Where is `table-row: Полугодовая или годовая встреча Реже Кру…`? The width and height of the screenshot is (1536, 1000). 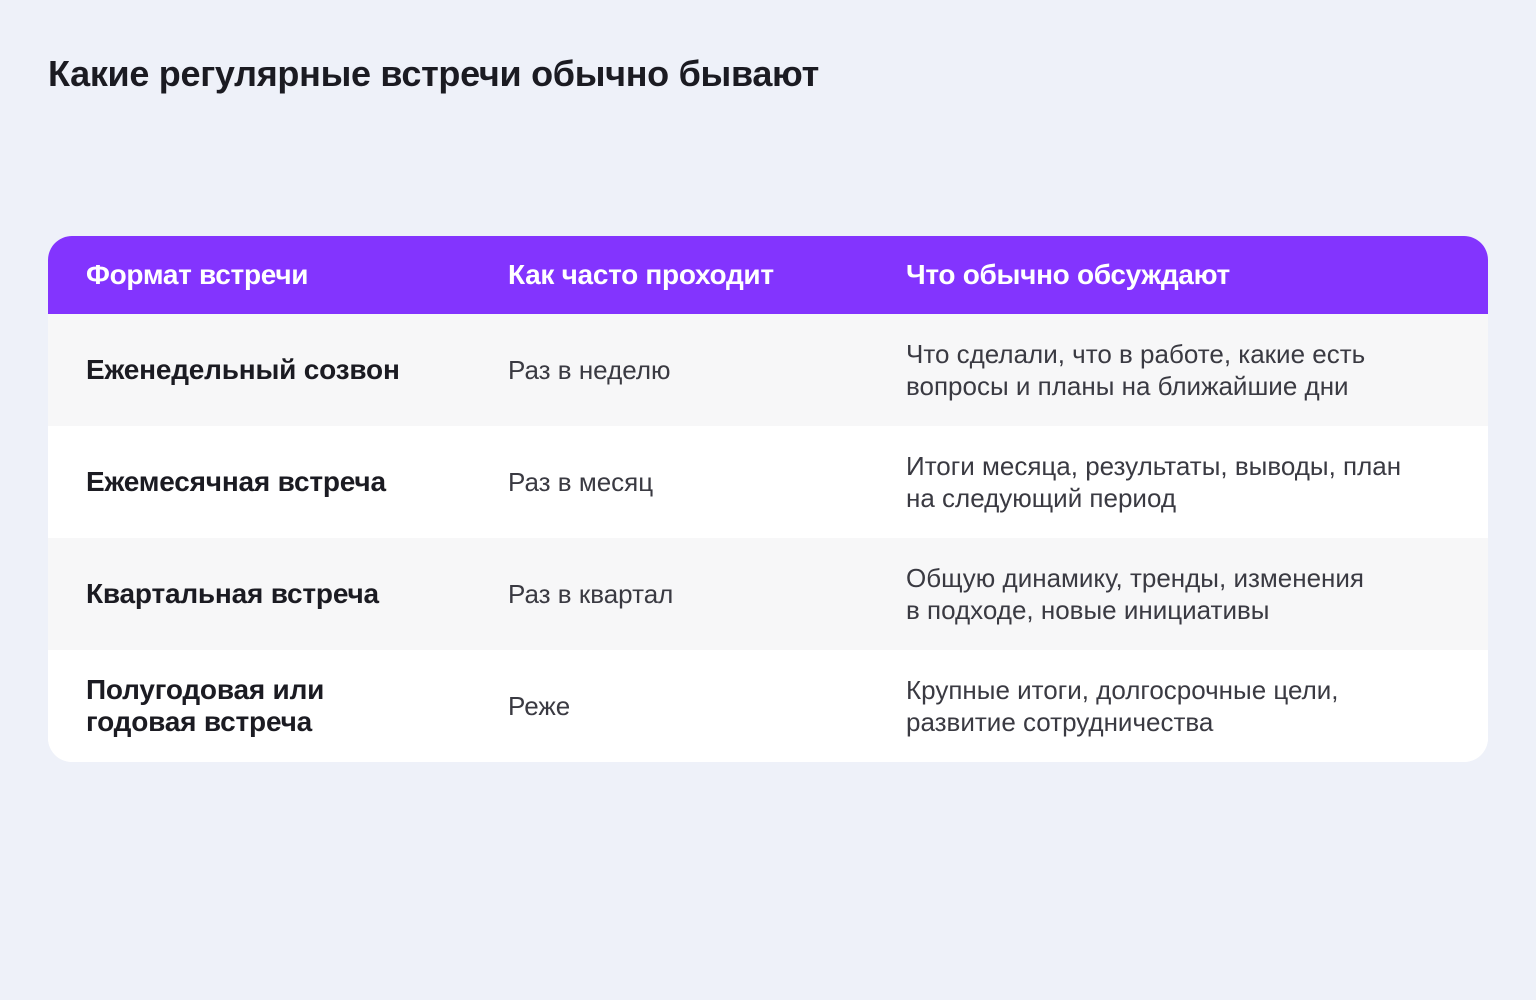
table-row: Полугодовая или годовая встреча Реже Кру… is located at coordinates (768, 706).